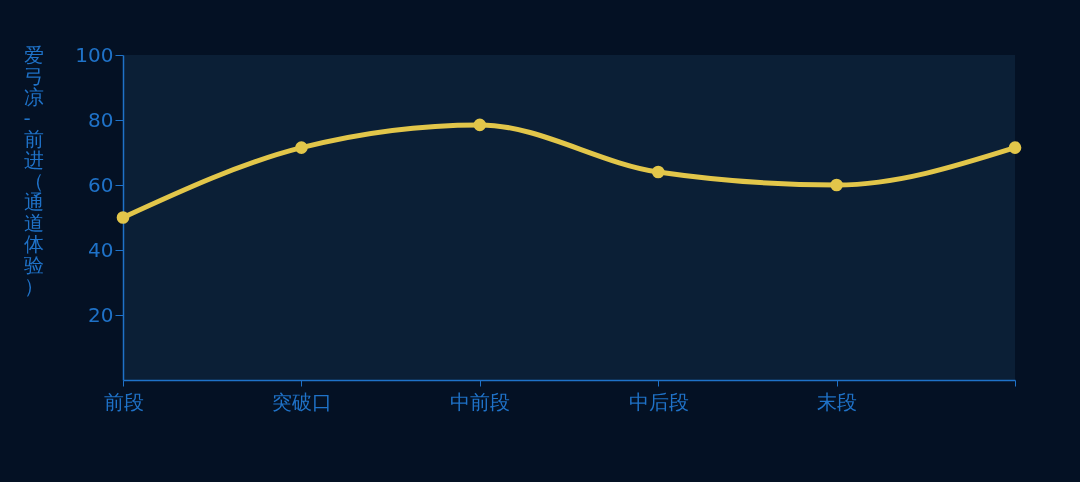 The height and width of the screenshot is (482, 1080). Describe the element at coordinates (658, 401) in the screenshot. I see `x-tick-label: 中后段` at that location.